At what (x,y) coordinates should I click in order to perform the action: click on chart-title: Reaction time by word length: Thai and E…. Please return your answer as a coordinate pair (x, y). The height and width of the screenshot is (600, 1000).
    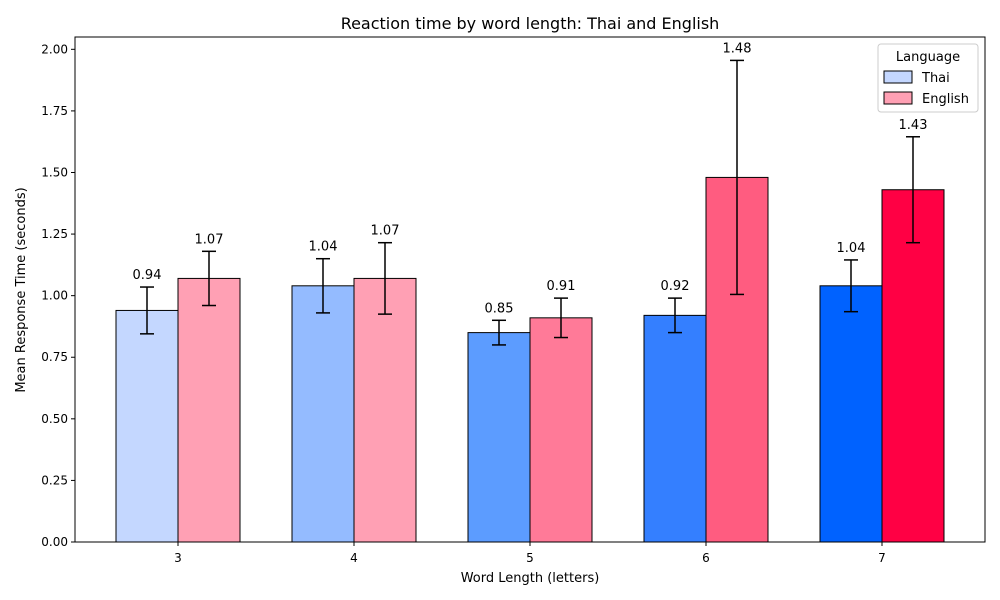
    Looking at the image, I should click on (530, 23).